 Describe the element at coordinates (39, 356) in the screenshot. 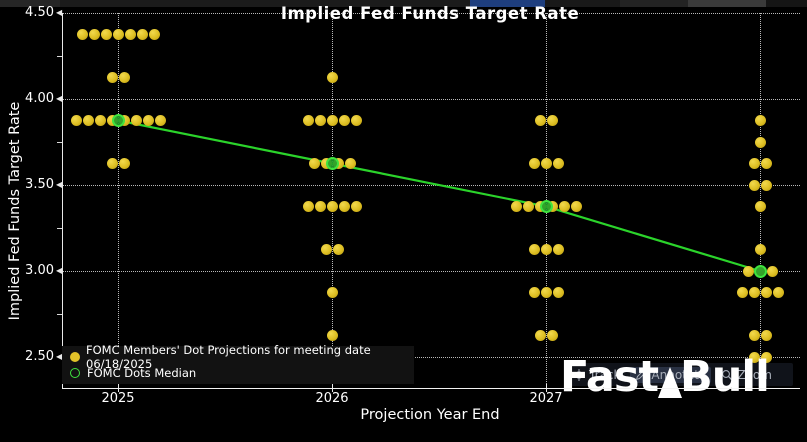

I see `y-tick-label: 2.50` at that location.